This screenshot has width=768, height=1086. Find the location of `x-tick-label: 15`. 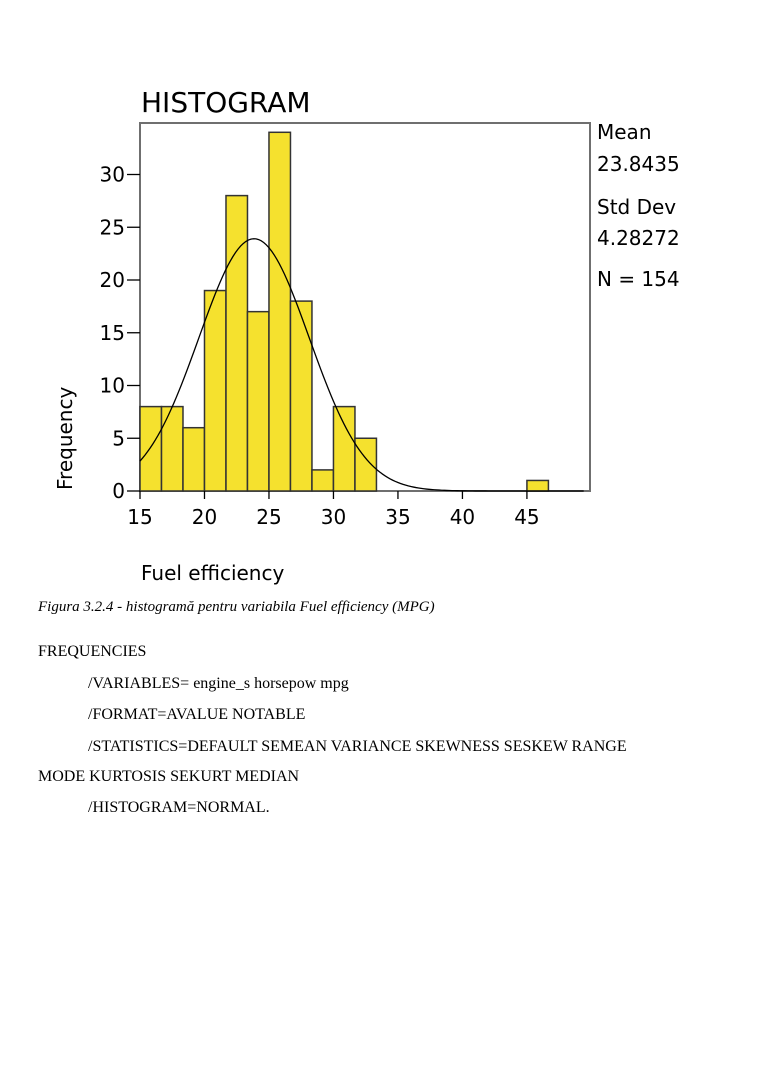

x-tick-label: 15 is located at coordinates (139, 517).